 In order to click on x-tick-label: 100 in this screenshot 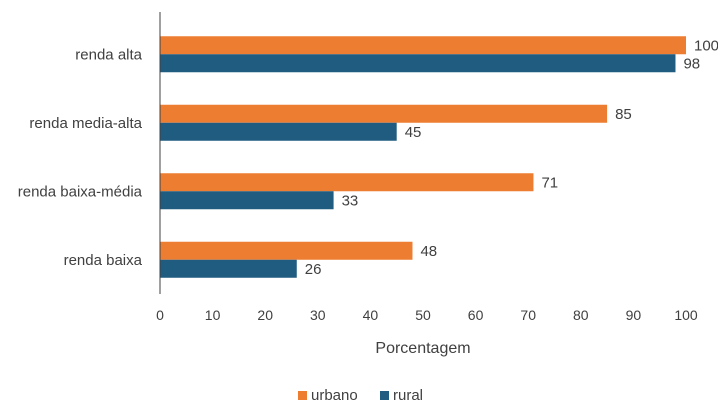, I will do `click(686, 315)`.